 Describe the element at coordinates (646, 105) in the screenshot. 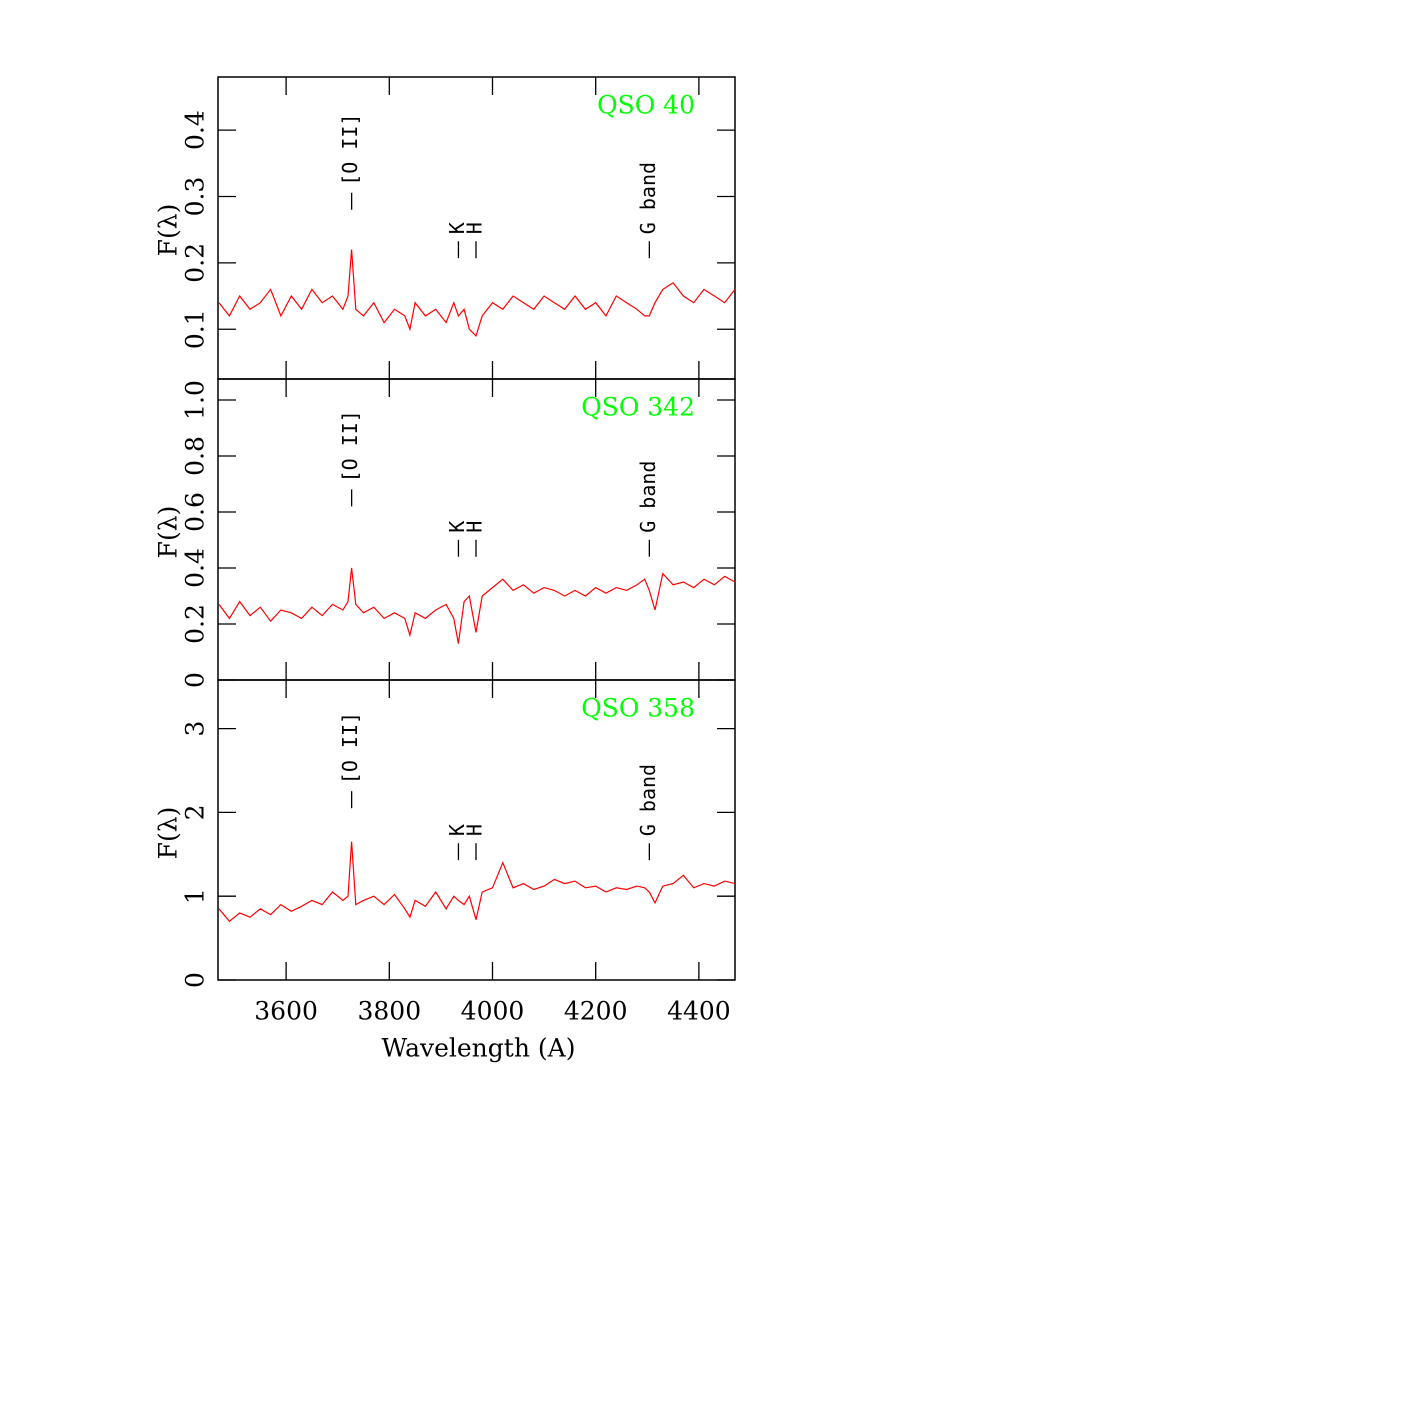

I see `panel-label: QSO 40` at that location.